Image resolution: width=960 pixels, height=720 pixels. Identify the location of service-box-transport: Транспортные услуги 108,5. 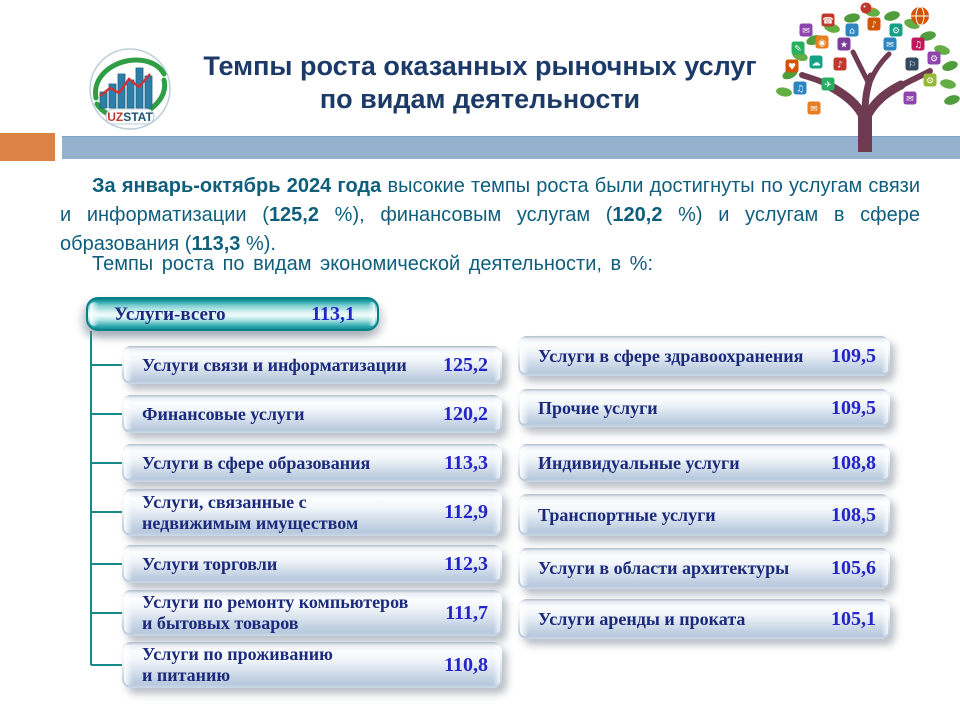
(704, 515).